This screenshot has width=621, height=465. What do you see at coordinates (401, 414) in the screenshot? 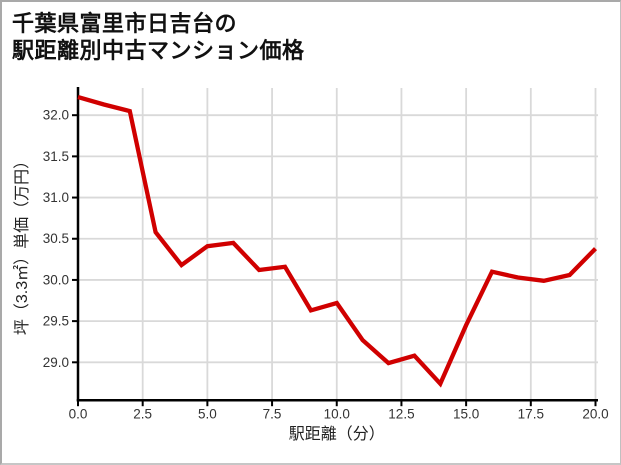
I see `x-tick-label: 12.5` at bounding box center [401, 414].